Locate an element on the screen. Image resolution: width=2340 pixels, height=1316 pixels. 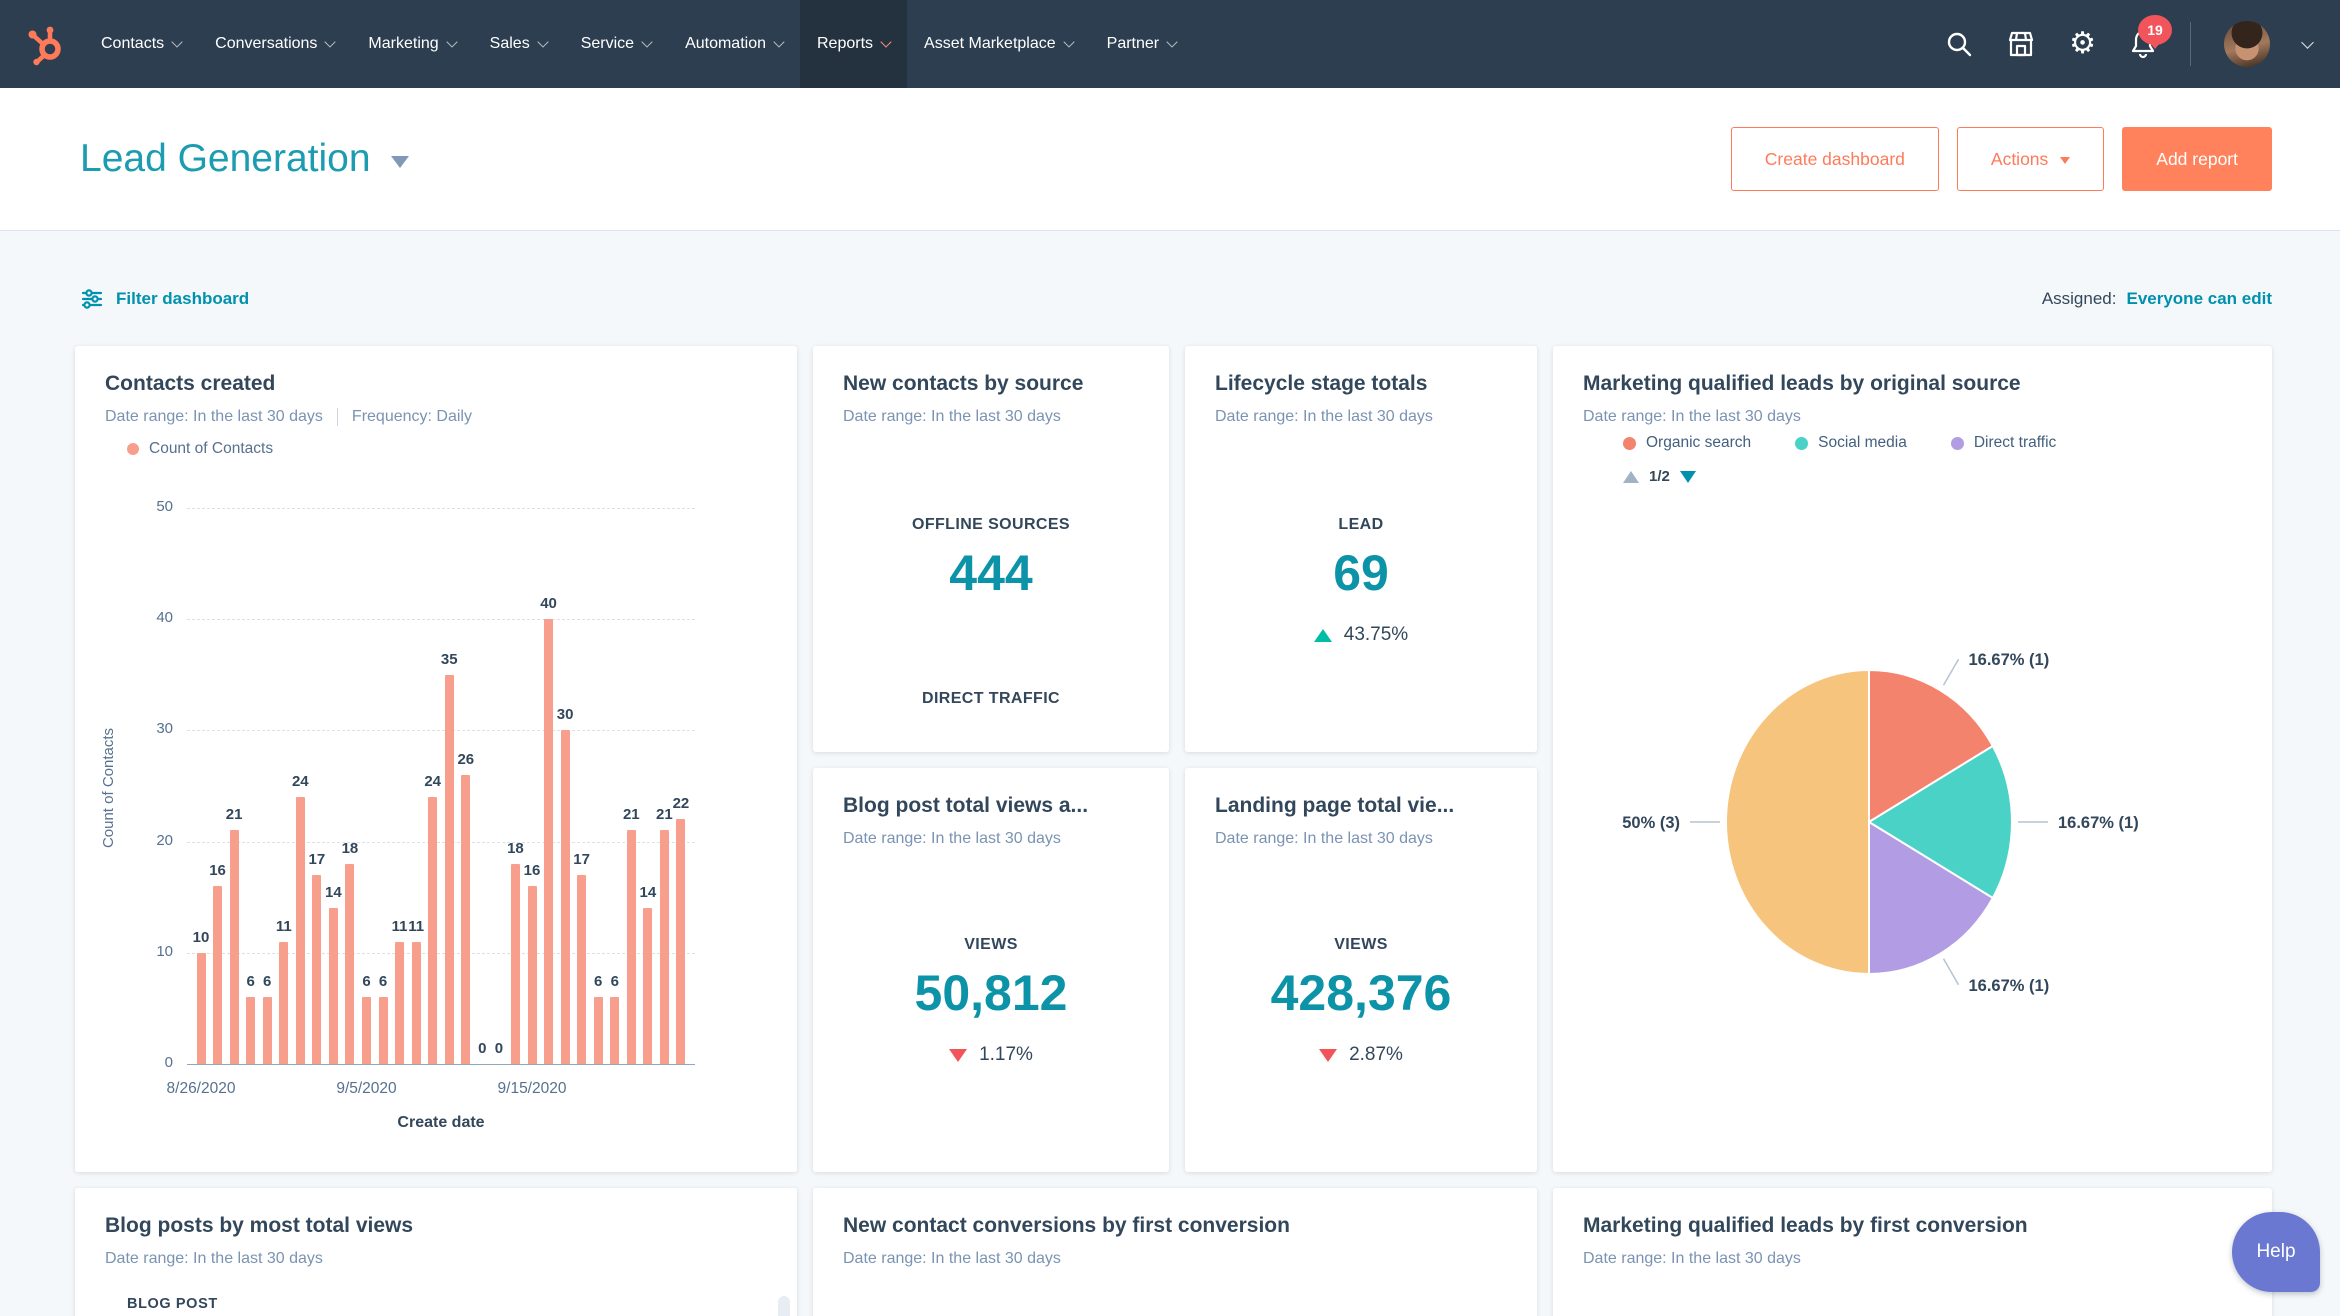
stat-label: DIRECT TRAFFIC is located at coordinates (991, 698).